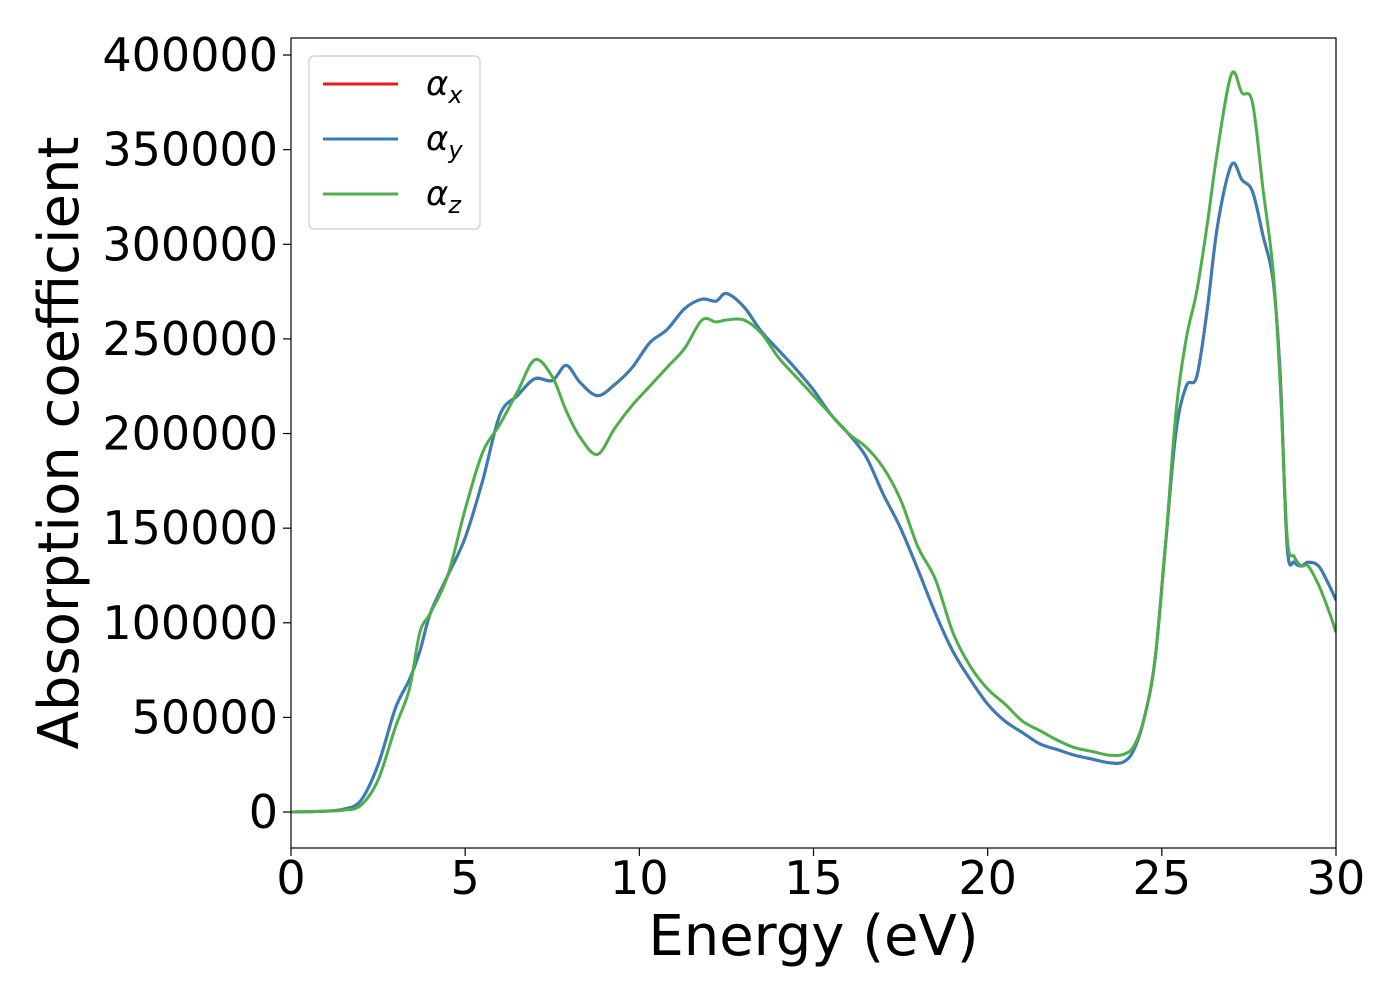  I want to click on legend-label: αy, so click(444, 141).